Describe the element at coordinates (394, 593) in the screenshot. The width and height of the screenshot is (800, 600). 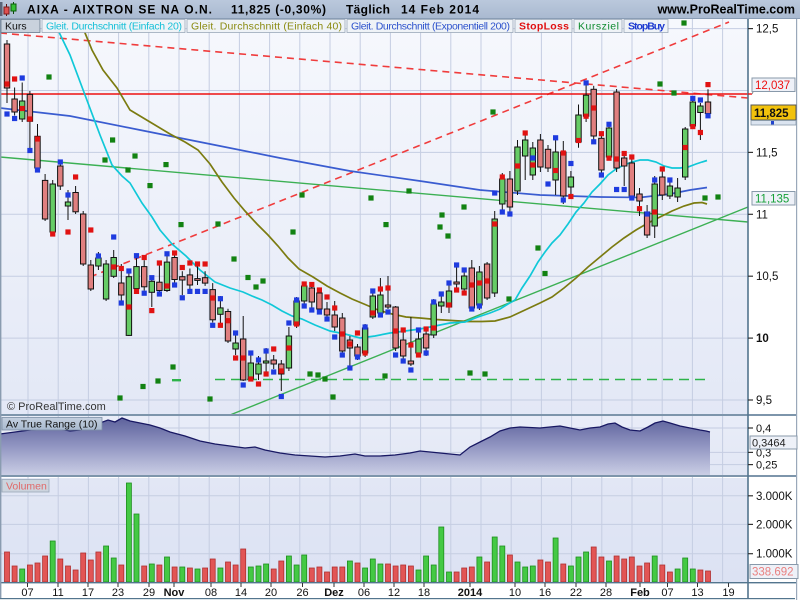
I see `svg-text: 12` at that location.